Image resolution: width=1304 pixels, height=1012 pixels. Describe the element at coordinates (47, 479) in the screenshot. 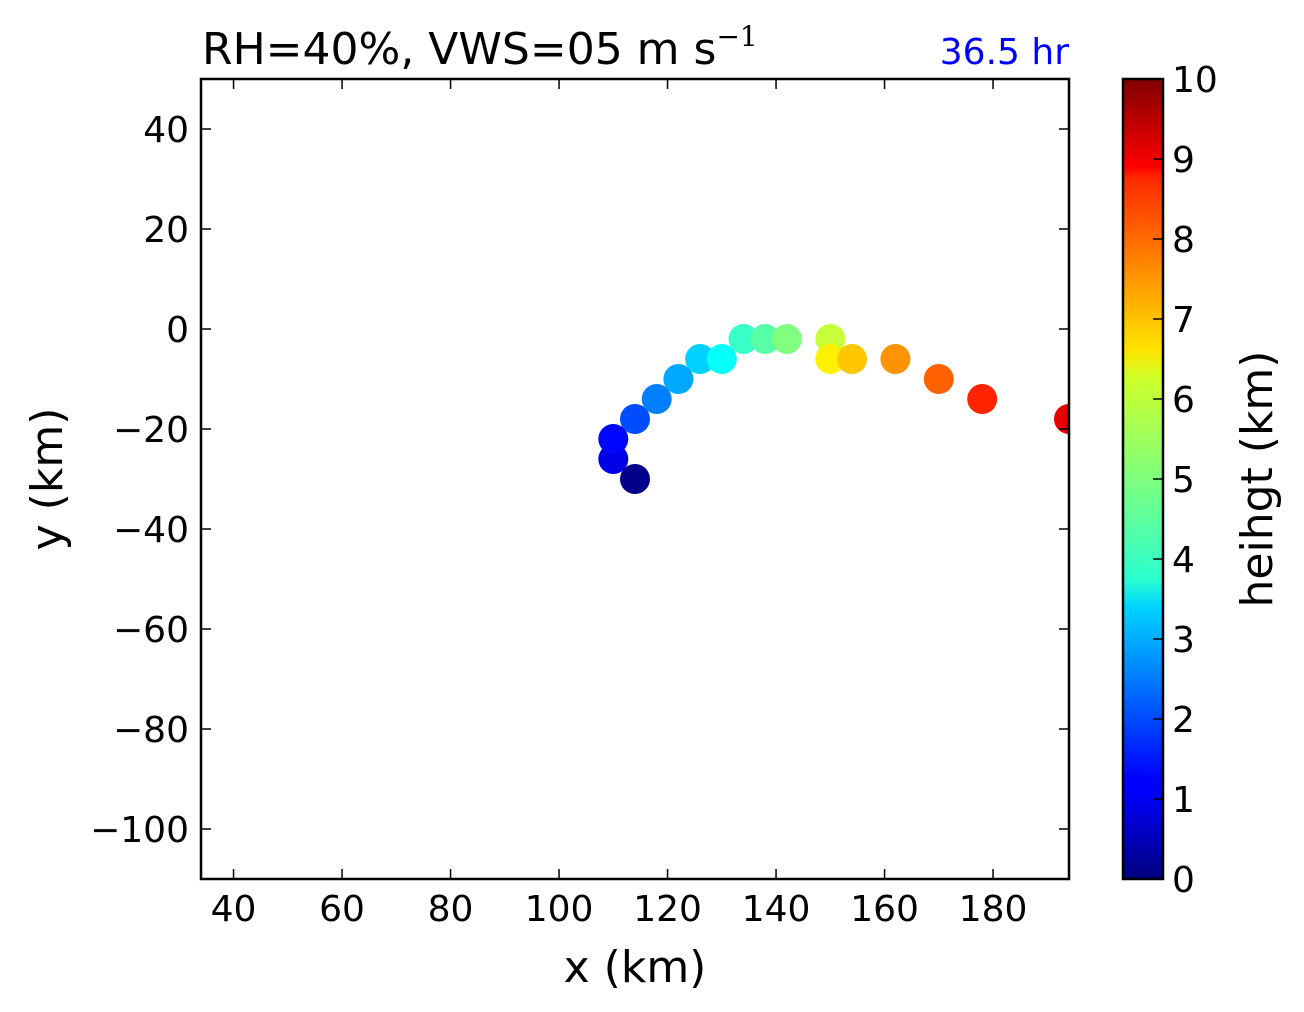

I see `y-axis-label: y (km)` at that location.